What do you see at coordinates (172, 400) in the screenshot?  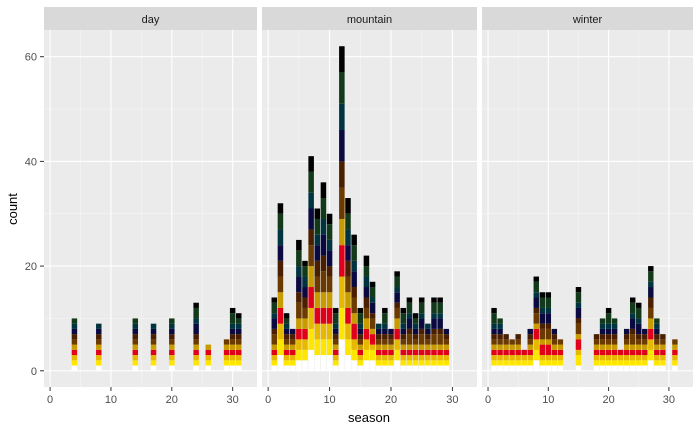 I see `x-tick-label: 20` at bounding box center [172, 400].